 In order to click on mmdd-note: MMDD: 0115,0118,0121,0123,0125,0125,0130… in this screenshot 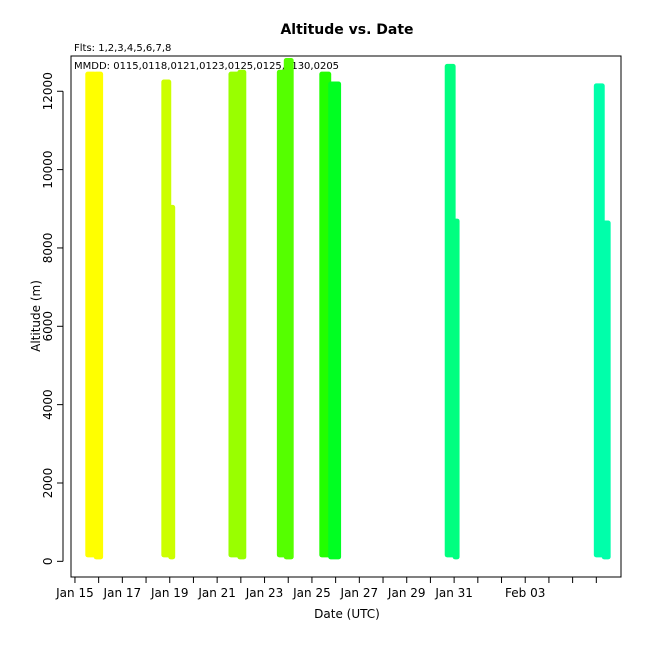, I will do `click(206, 66)`.